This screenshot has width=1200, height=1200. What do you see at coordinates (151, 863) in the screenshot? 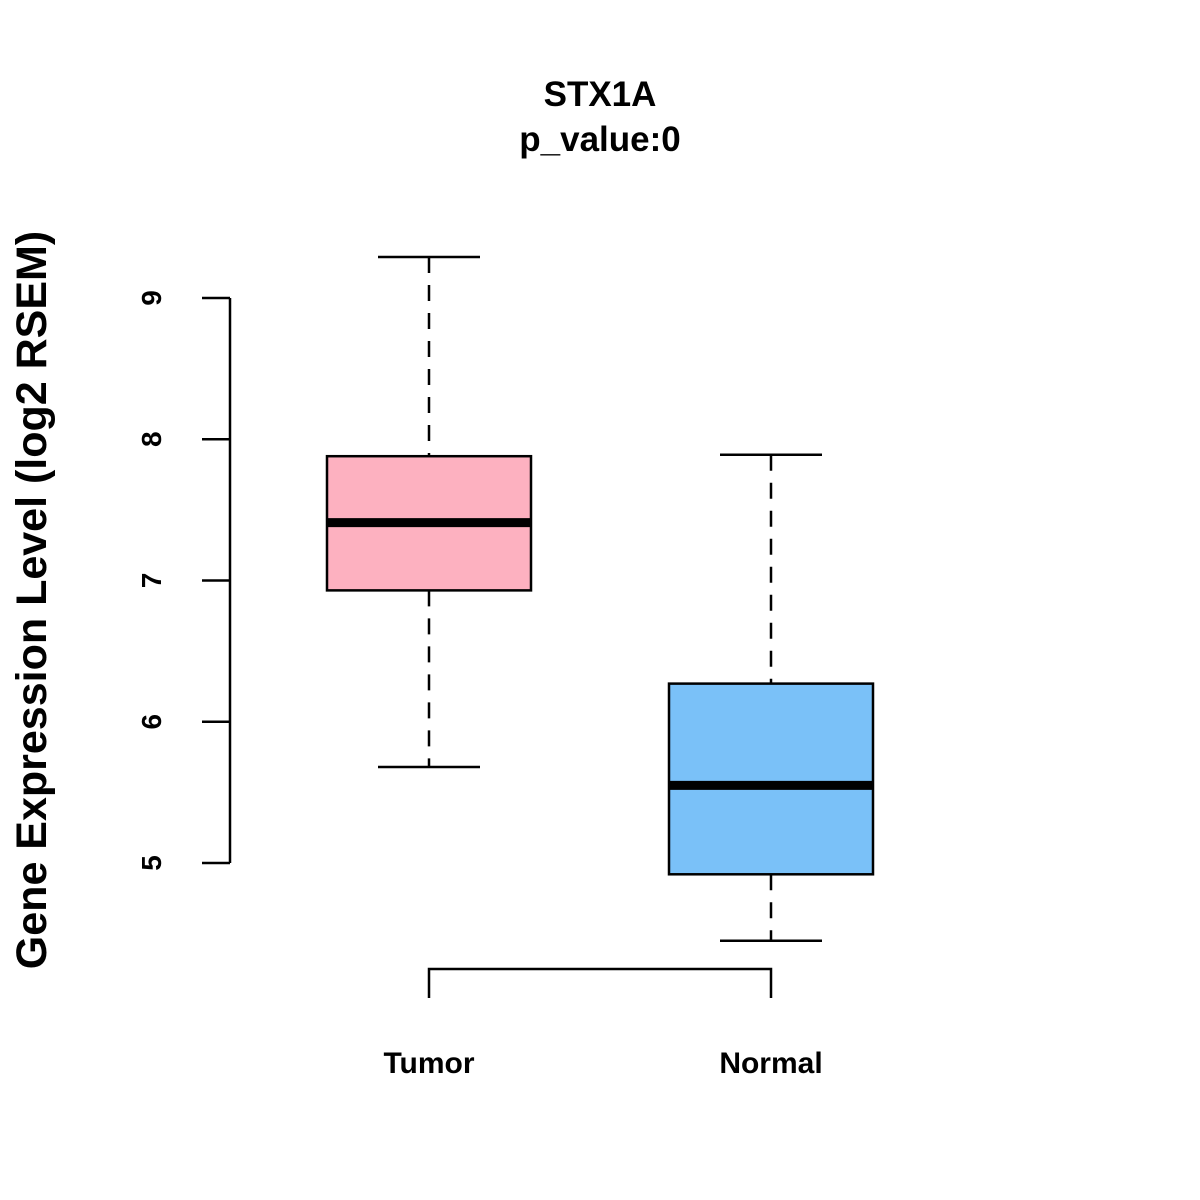
I see `y-tick-label: 5` at bounding box center [151, 863].